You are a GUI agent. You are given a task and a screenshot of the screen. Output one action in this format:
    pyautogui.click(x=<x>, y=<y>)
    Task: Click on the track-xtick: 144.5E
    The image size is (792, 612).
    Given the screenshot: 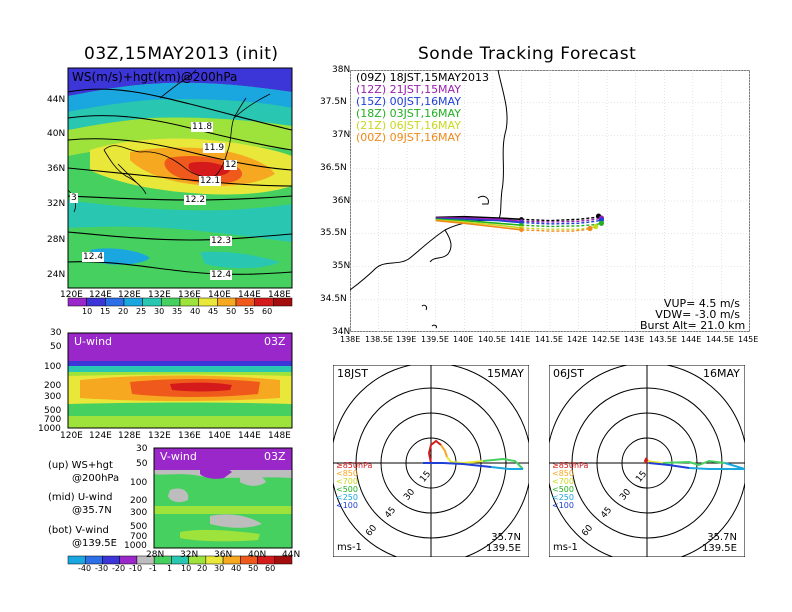 What is the action you would take?
    pyautogui.click(x=720, y=339)
    